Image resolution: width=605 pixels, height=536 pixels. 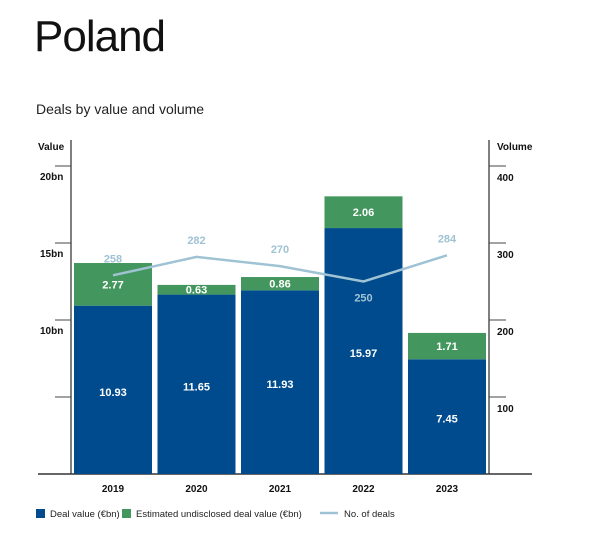 I want to click on left-tick-label: 10bn, so click(x=51, y=331).